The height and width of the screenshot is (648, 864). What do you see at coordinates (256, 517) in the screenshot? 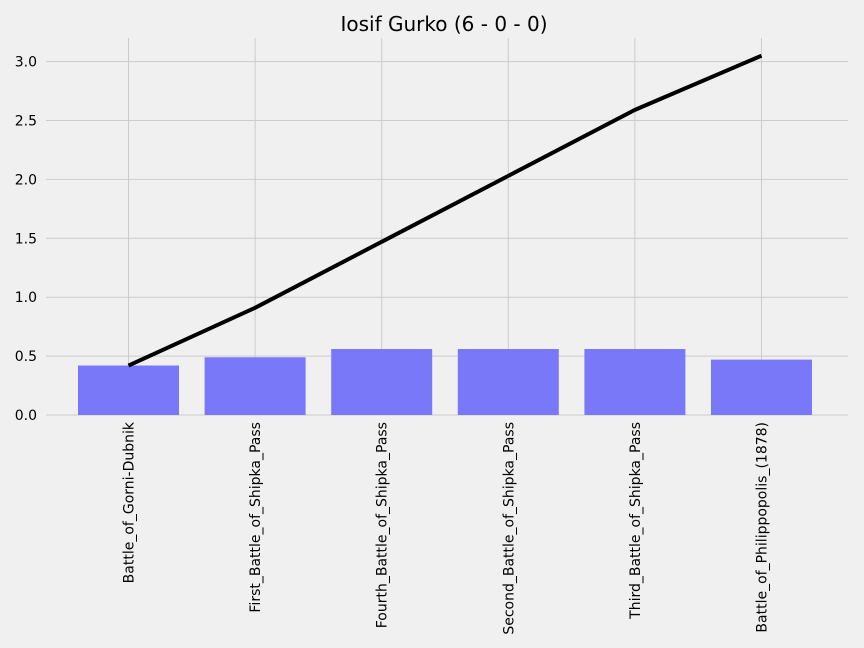
I see `x-tick-label: First_Battle_of_Shipka_Pass` at bounding box center [256, 517].